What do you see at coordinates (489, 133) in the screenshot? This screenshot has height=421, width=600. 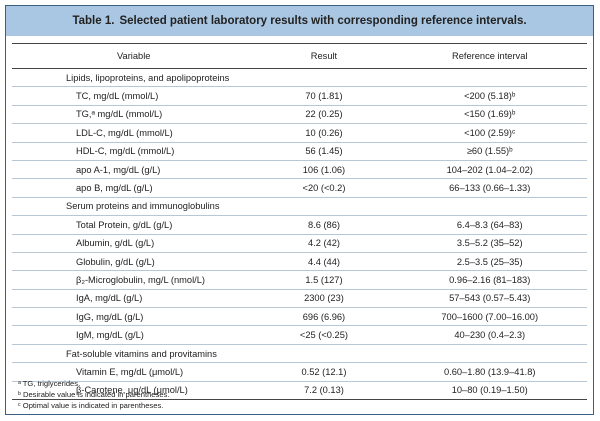 I see `reference-cell: <100 (2.59)ᶜ` at bounding box center [489, 133].